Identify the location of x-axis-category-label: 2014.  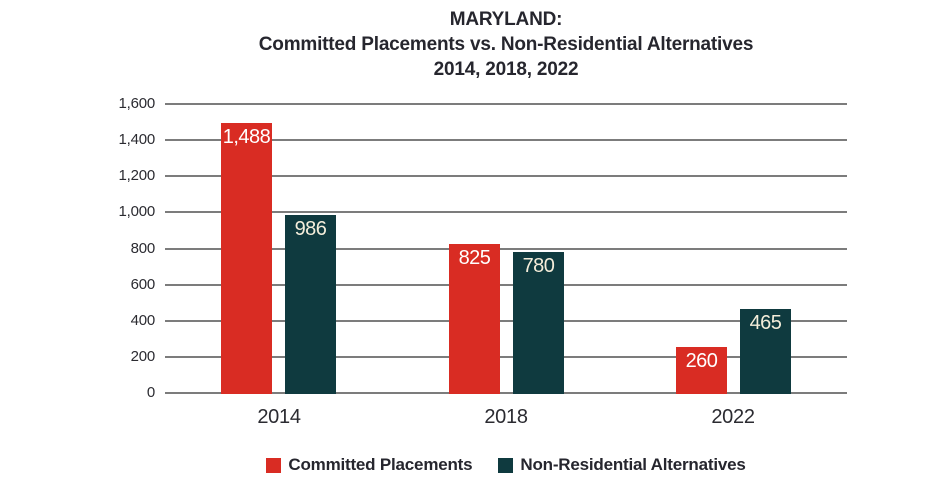
(279, 417).